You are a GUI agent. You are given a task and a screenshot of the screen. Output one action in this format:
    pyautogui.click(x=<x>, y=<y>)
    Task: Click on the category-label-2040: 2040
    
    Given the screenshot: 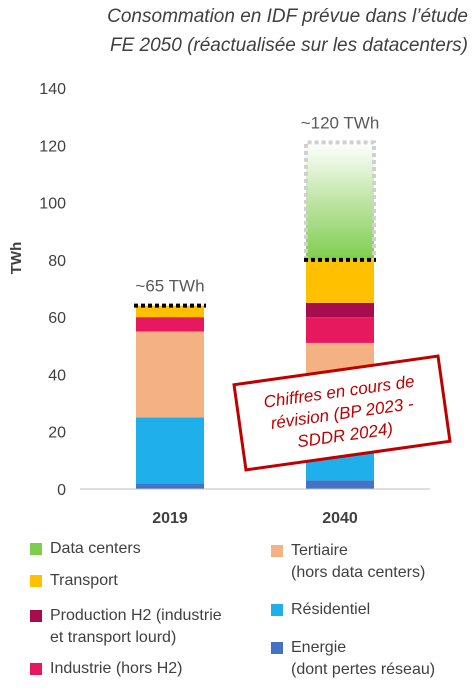 What is the action you would take?
    pyautogui.click(x=340, y=518)
    